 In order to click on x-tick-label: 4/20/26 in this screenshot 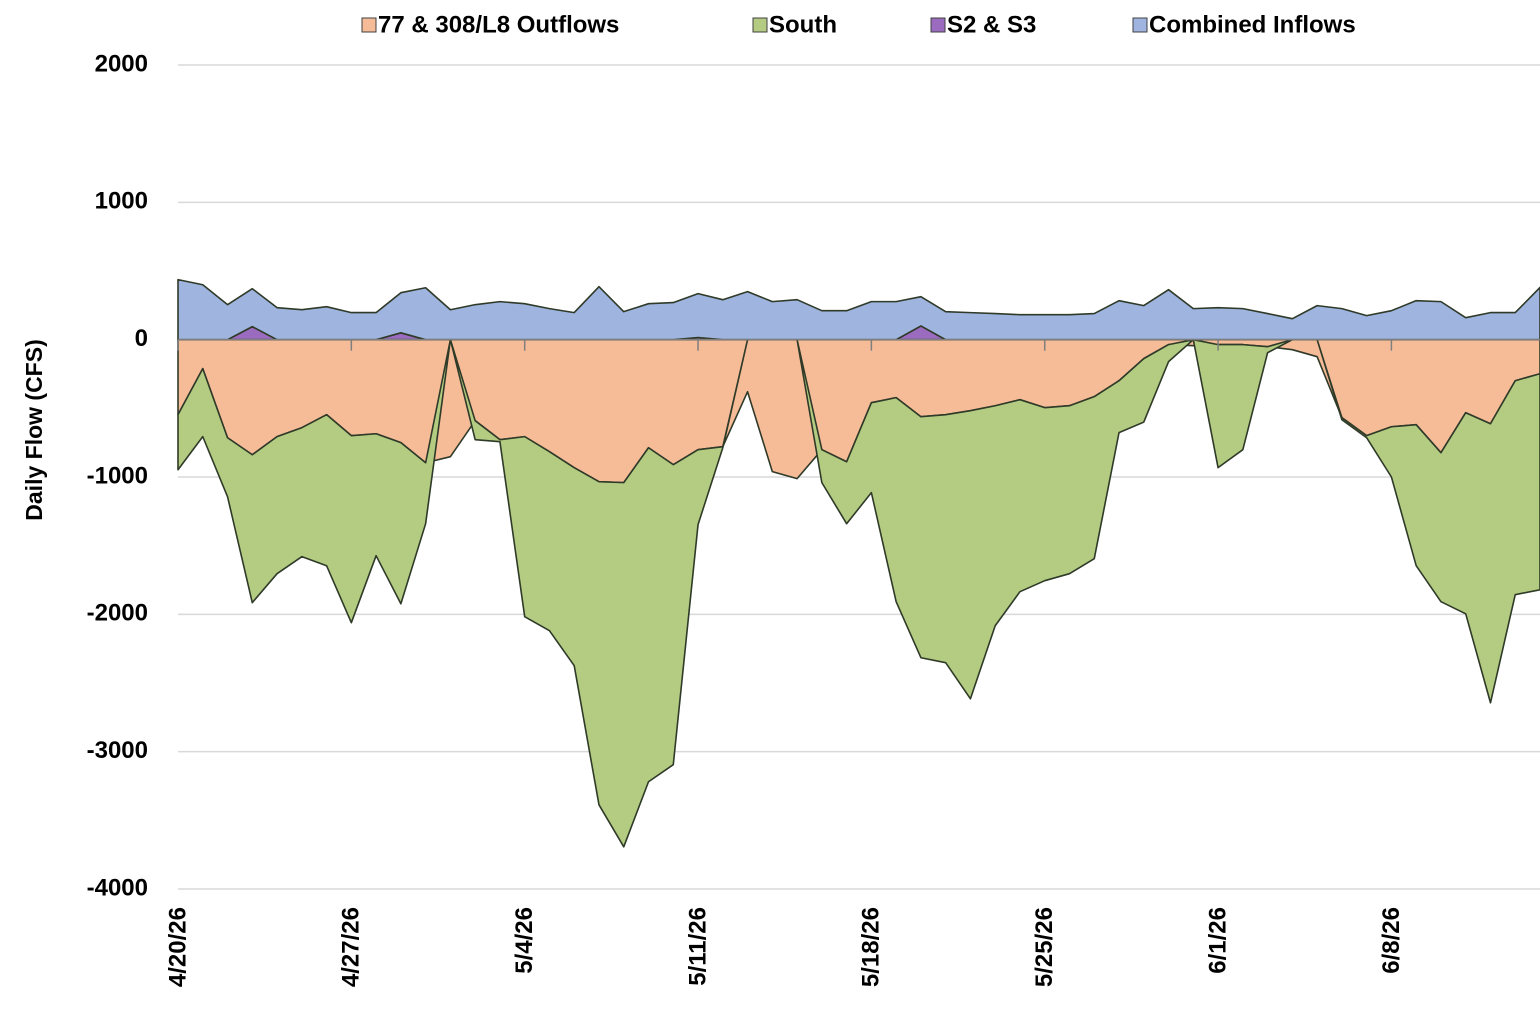, I will do `click(177, 947)`.